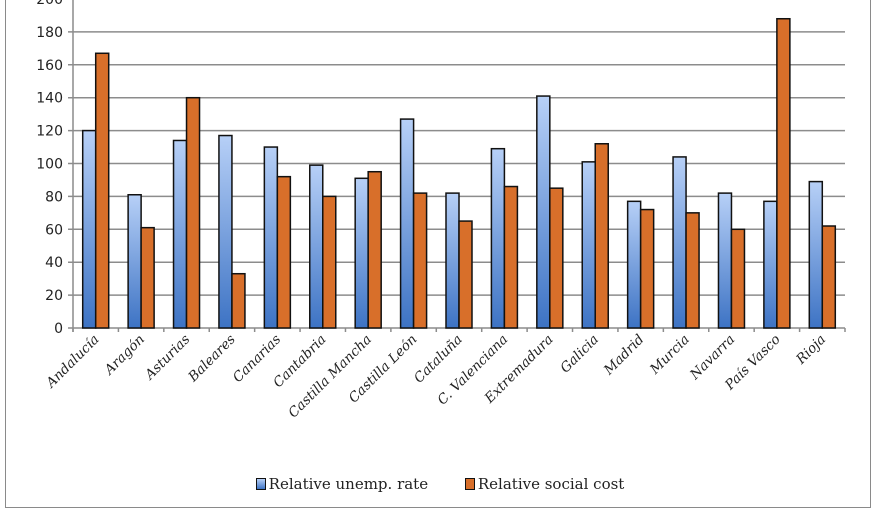 The image size is (880, 508). Describe the element at coordinates (167, 357) in the screenshot. I see `x-tick-label: Asturias` at that location.